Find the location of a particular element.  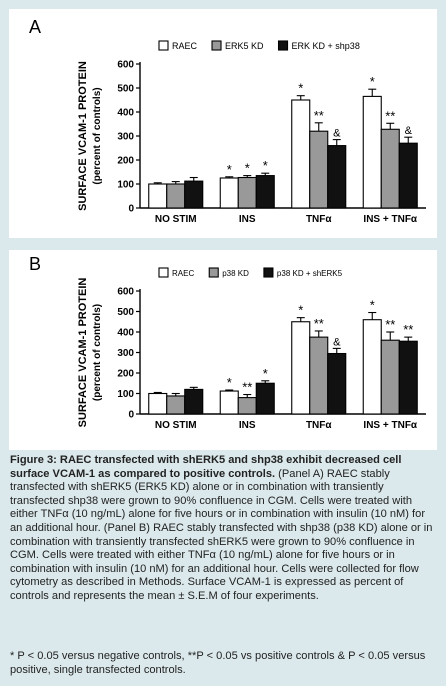

chart-a-y-tick-label: 600 is located at coordinates (125, 65).